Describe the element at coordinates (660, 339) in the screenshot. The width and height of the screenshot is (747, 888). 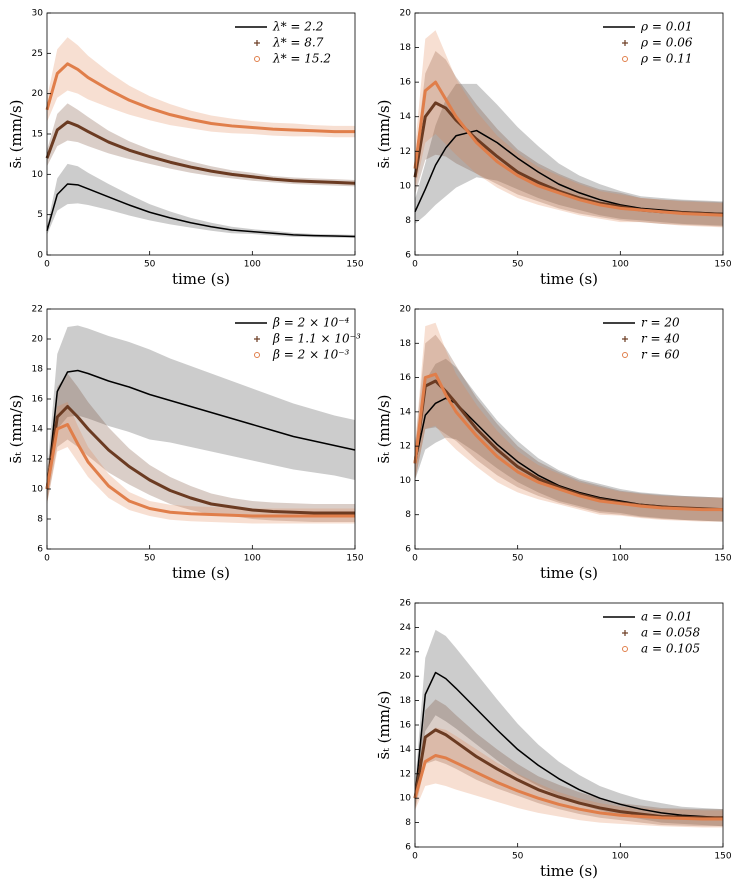
I see `legend-label: r = 40` at that location.